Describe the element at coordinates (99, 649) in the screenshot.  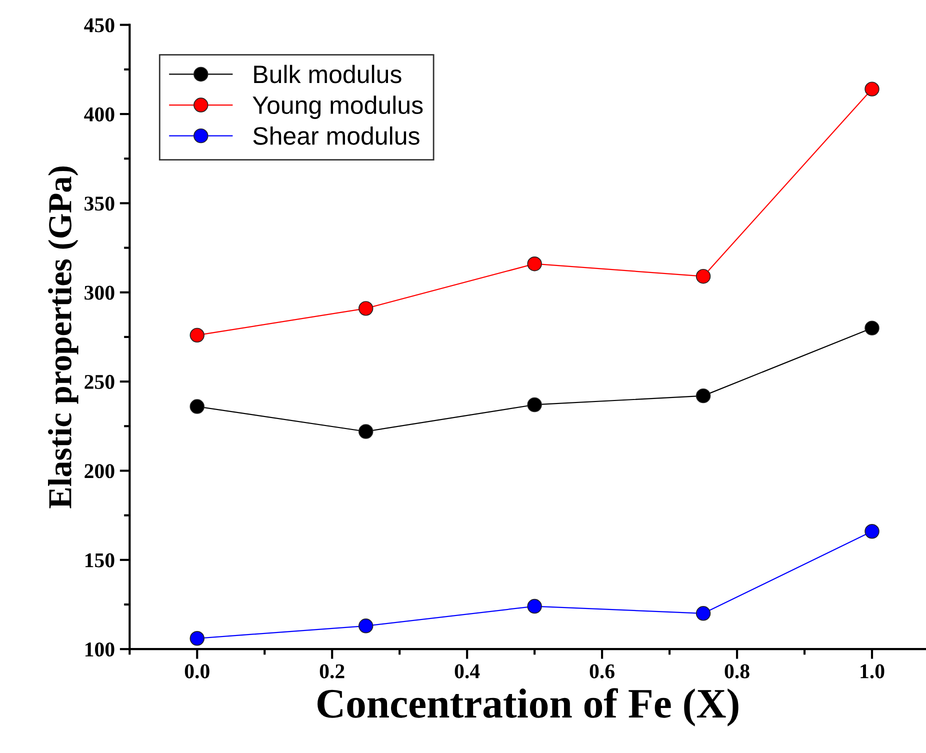
I see `y-tick-label: 100` at that location.